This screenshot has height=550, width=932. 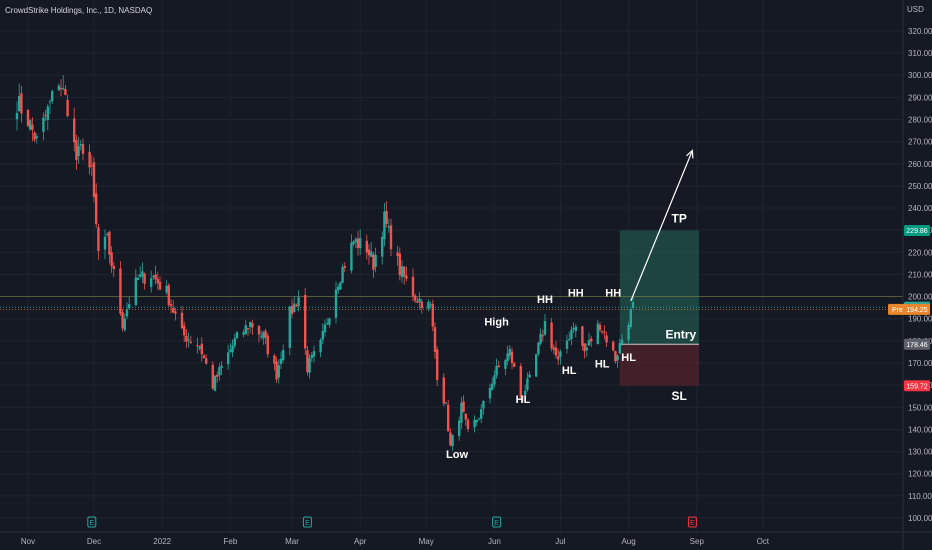 What do you see at coordinates (920, 53) in the screenshot?
I see `price-tick-label: 310.00` at bounding box center [920, 53].